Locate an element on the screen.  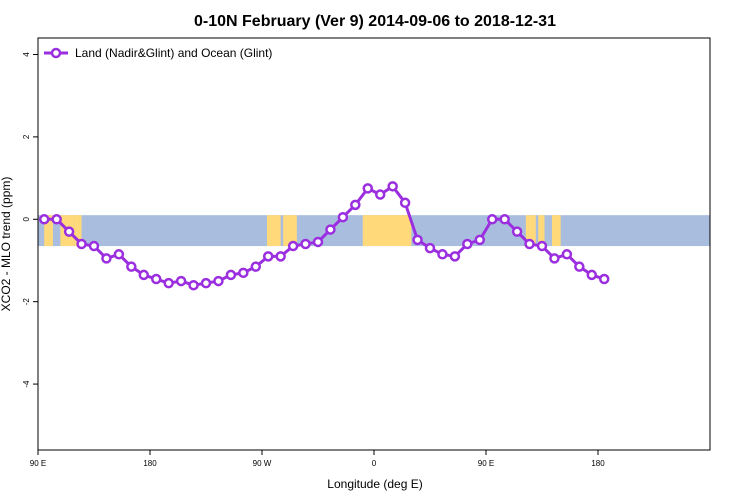
y-tick-label: -4 is located at coordinates (26, 384).